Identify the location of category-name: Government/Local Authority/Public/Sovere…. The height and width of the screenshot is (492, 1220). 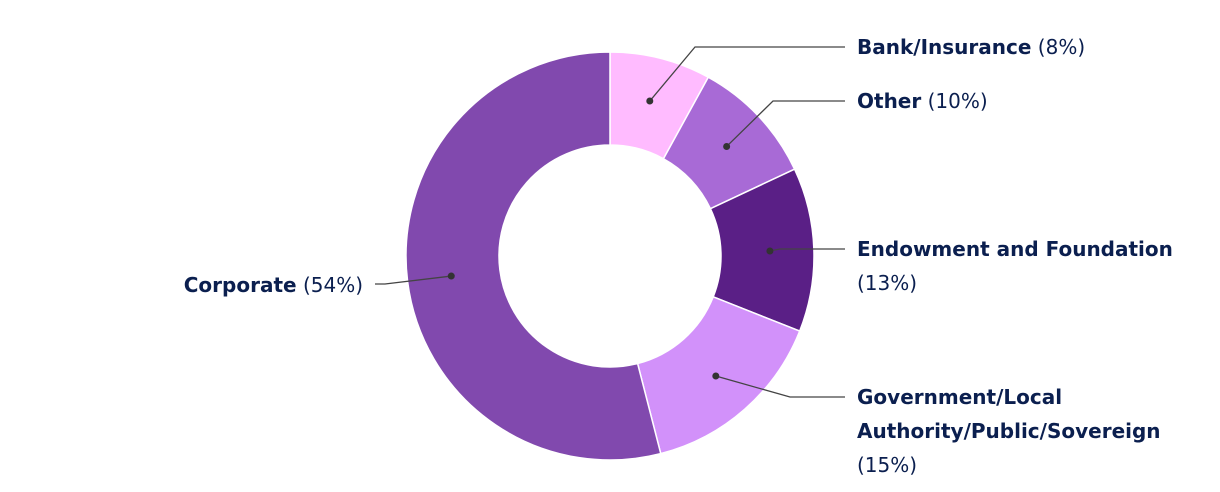
(1009, 414).